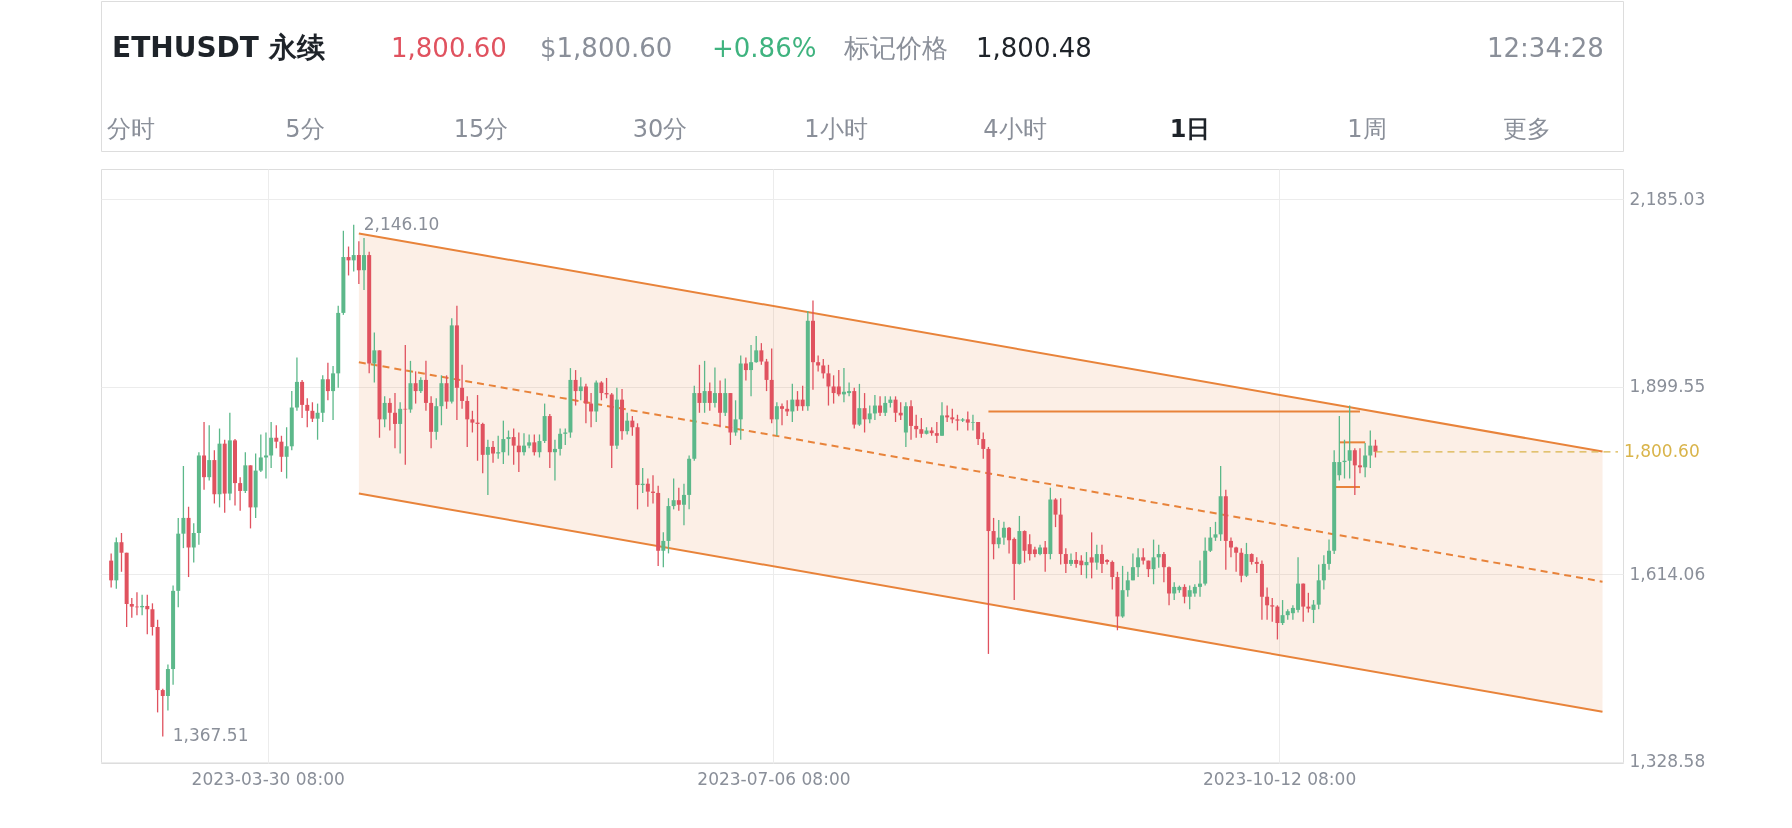  I want to click on text: 30分, so click(660, 129).